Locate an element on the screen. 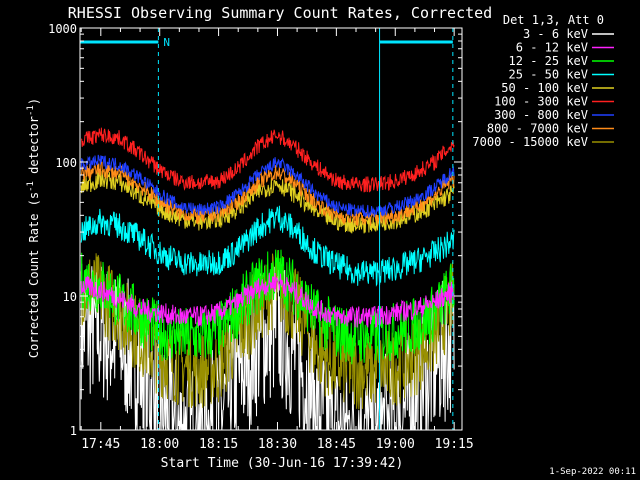 Image resolution: width=640 pixels, height=480 pixels. y-axis-label: Corrected Count Rate (s-1 detector-1) is located at coordinates (33, 228).